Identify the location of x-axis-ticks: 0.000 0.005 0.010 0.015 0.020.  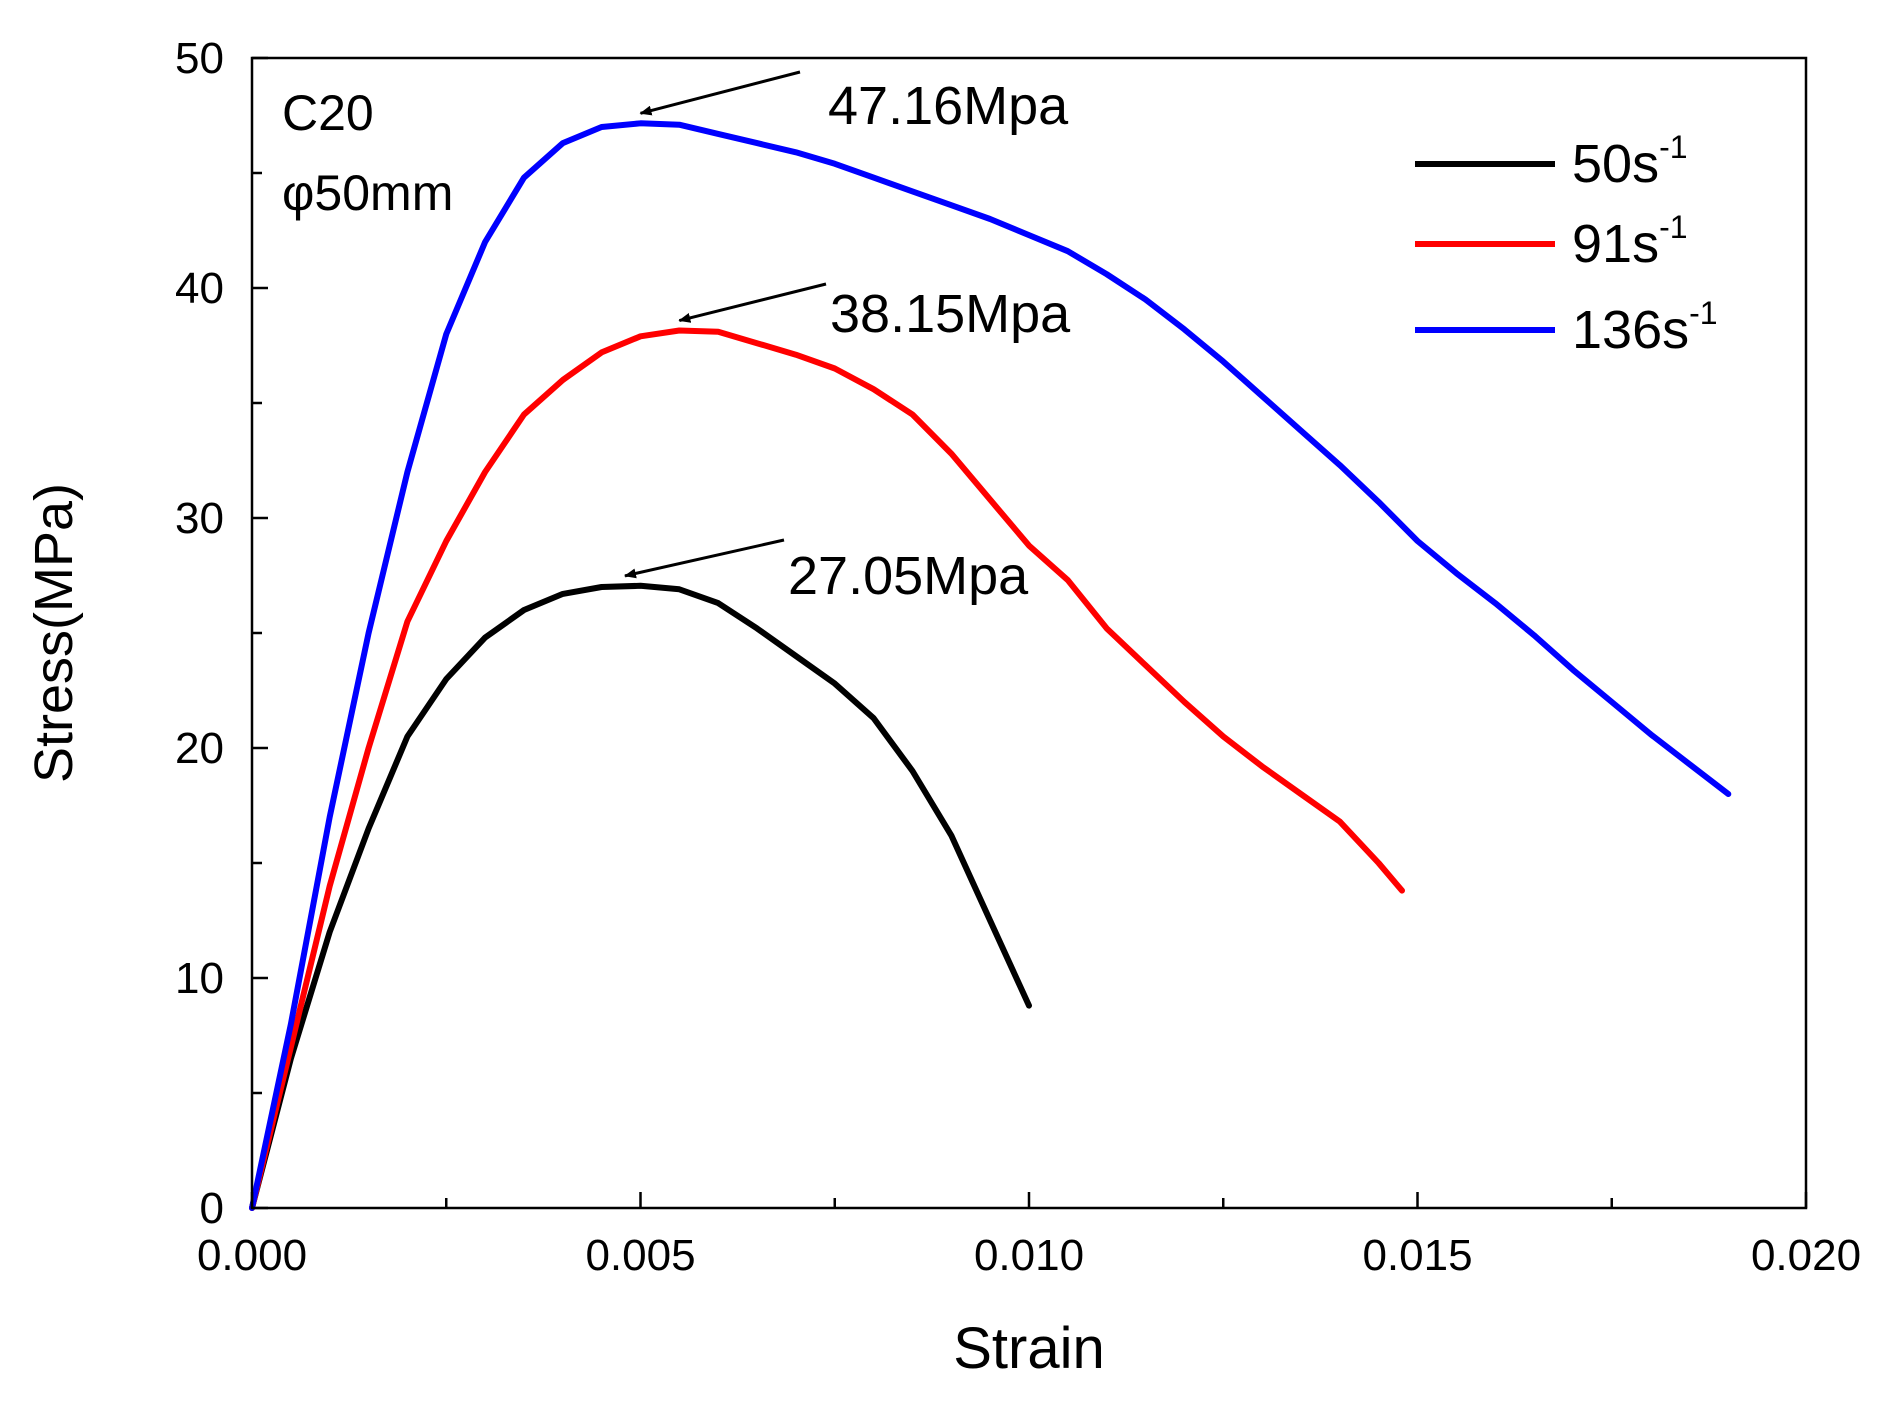
(1029, 1236).